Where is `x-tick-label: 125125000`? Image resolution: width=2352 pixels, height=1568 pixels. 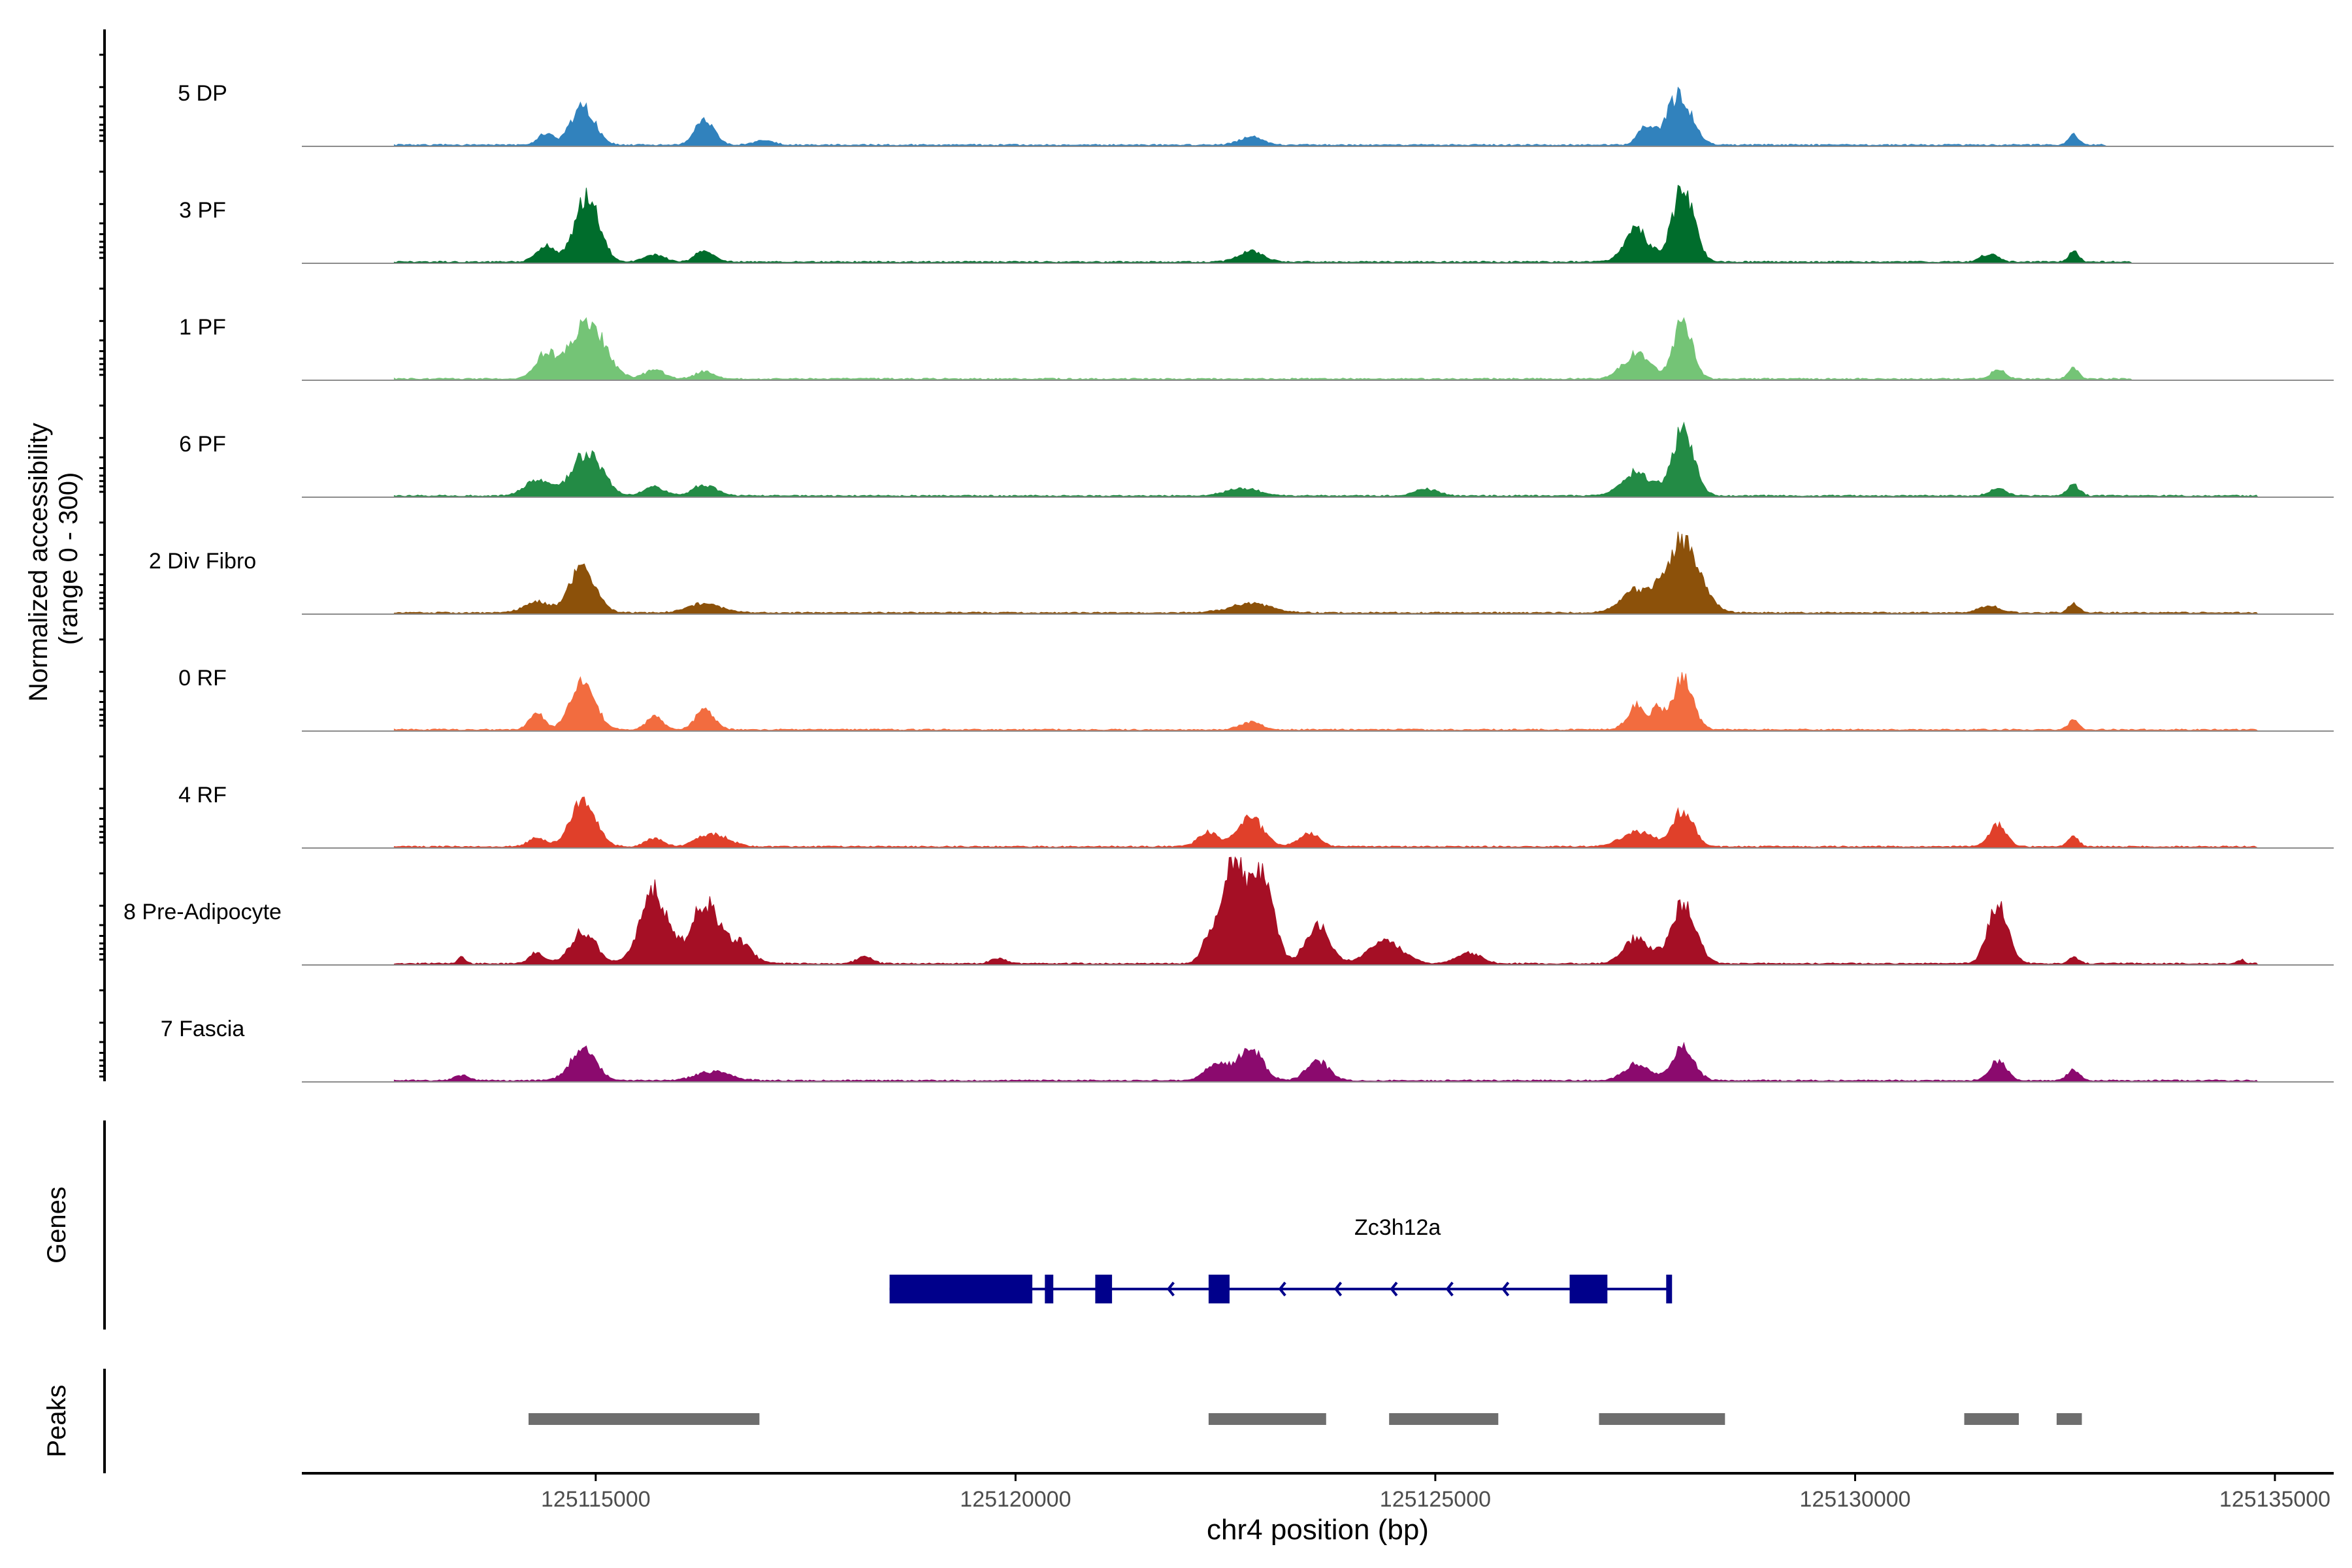 x-tick-label: 125125000 is located at coordinates (1435, 1499).